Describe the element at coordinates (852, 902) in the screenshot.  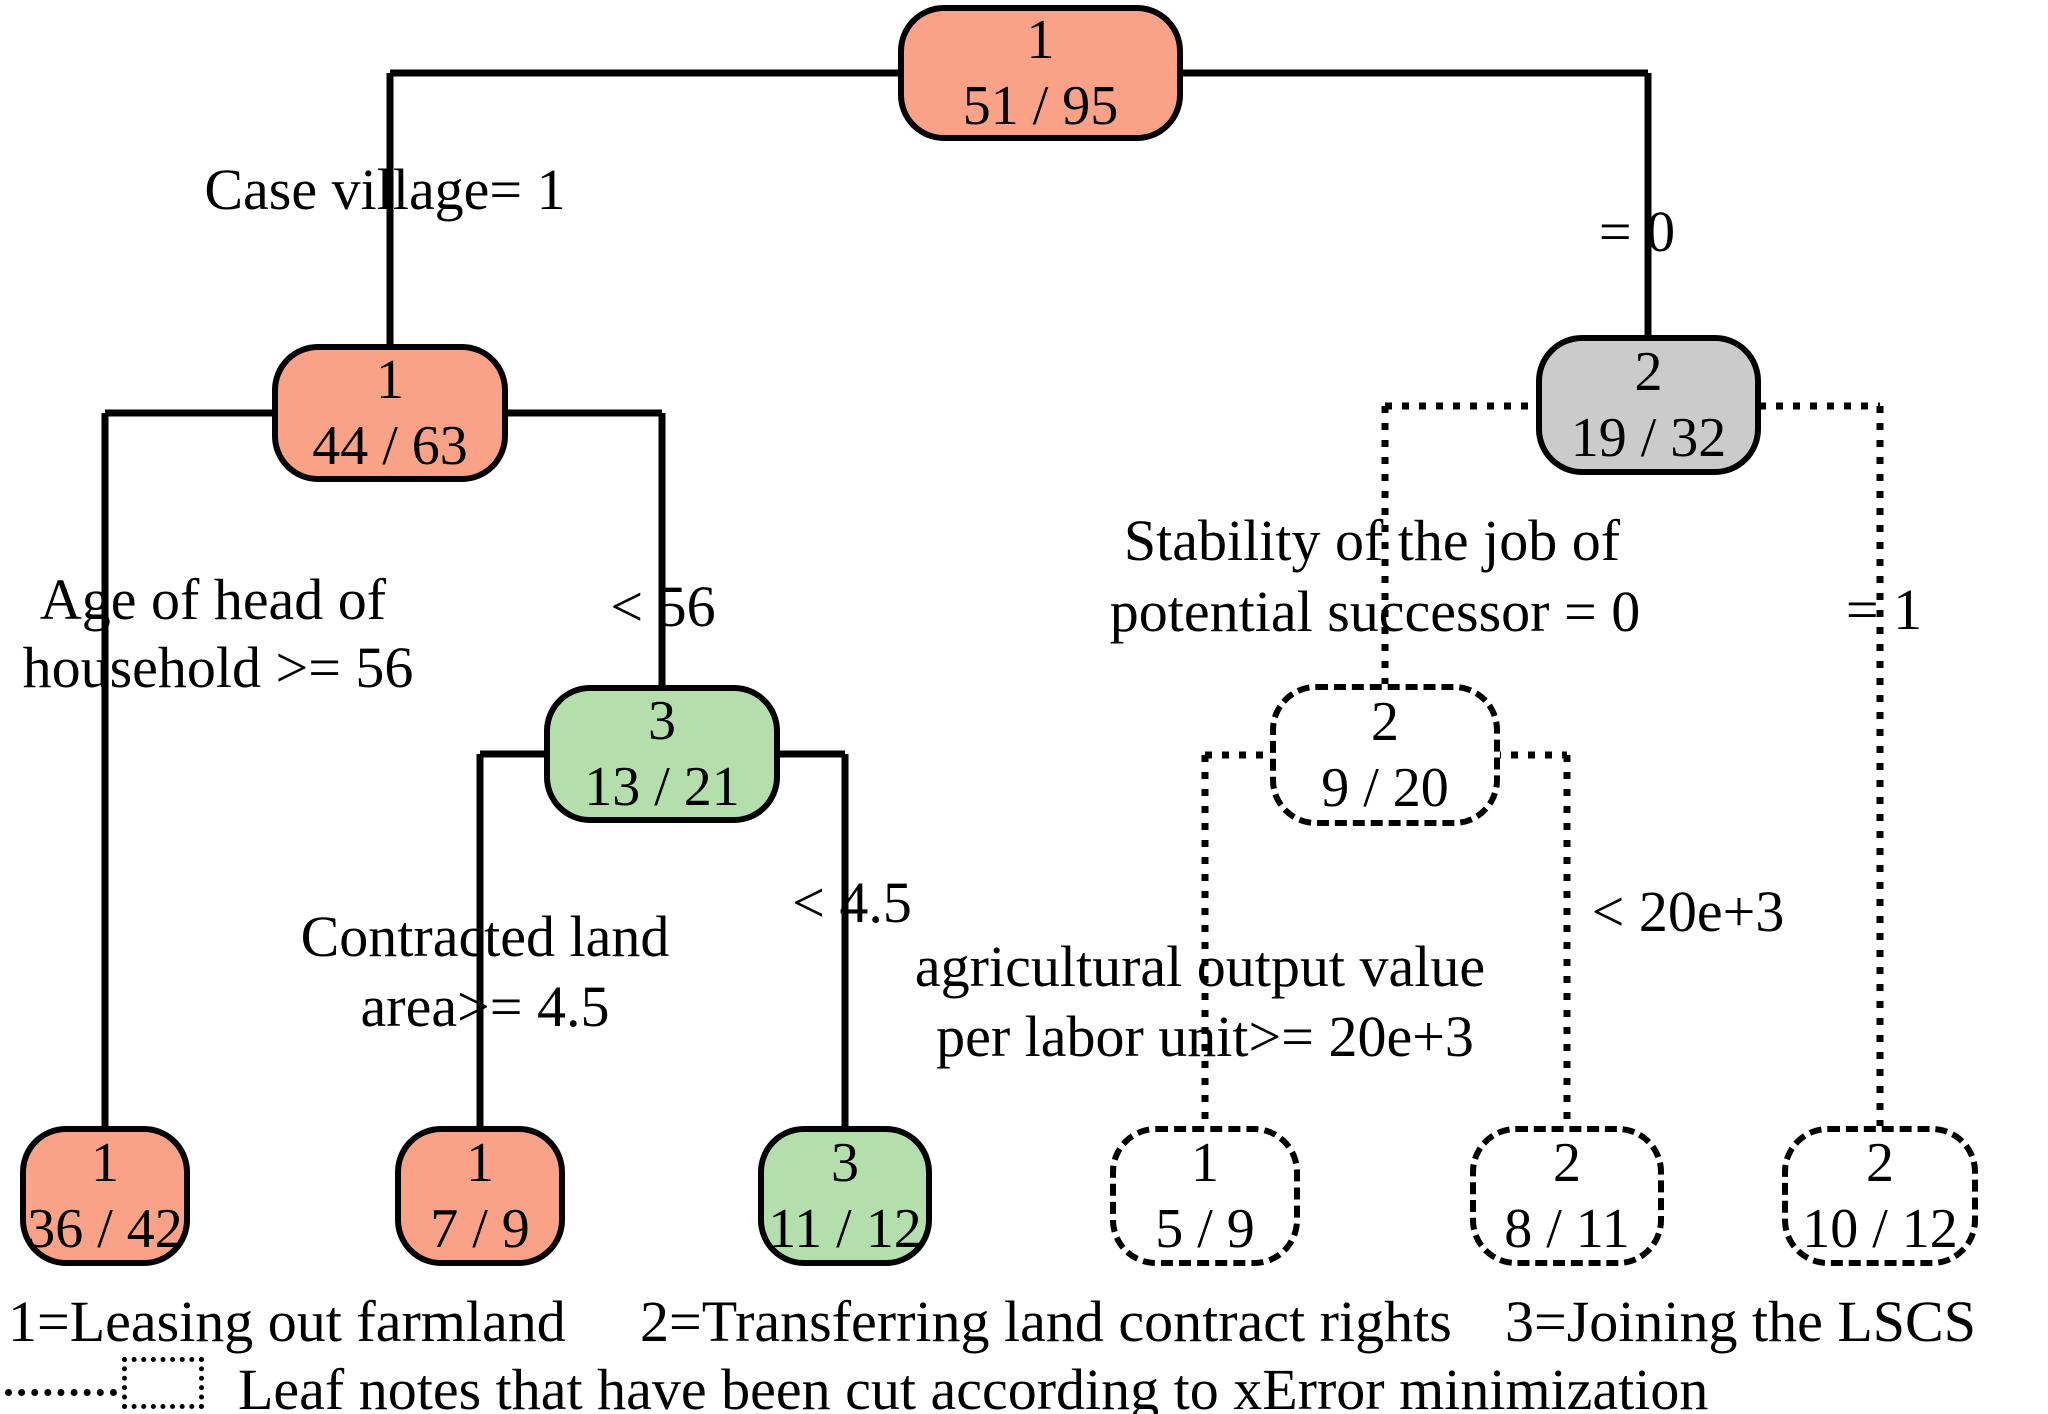
I see `split-label-area-lt45: < 4.5` at that location.